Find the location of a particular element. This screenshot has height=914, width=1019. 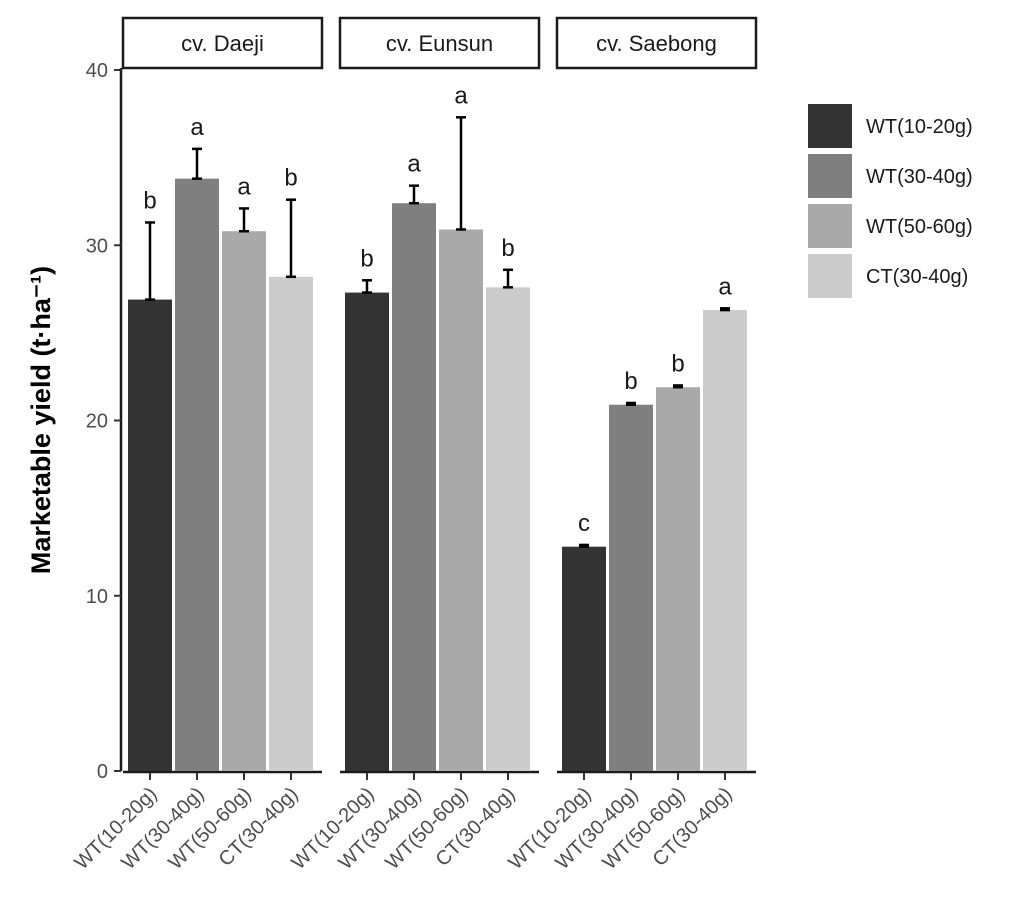

significance-letter: c is located at coordinates (584, 523).